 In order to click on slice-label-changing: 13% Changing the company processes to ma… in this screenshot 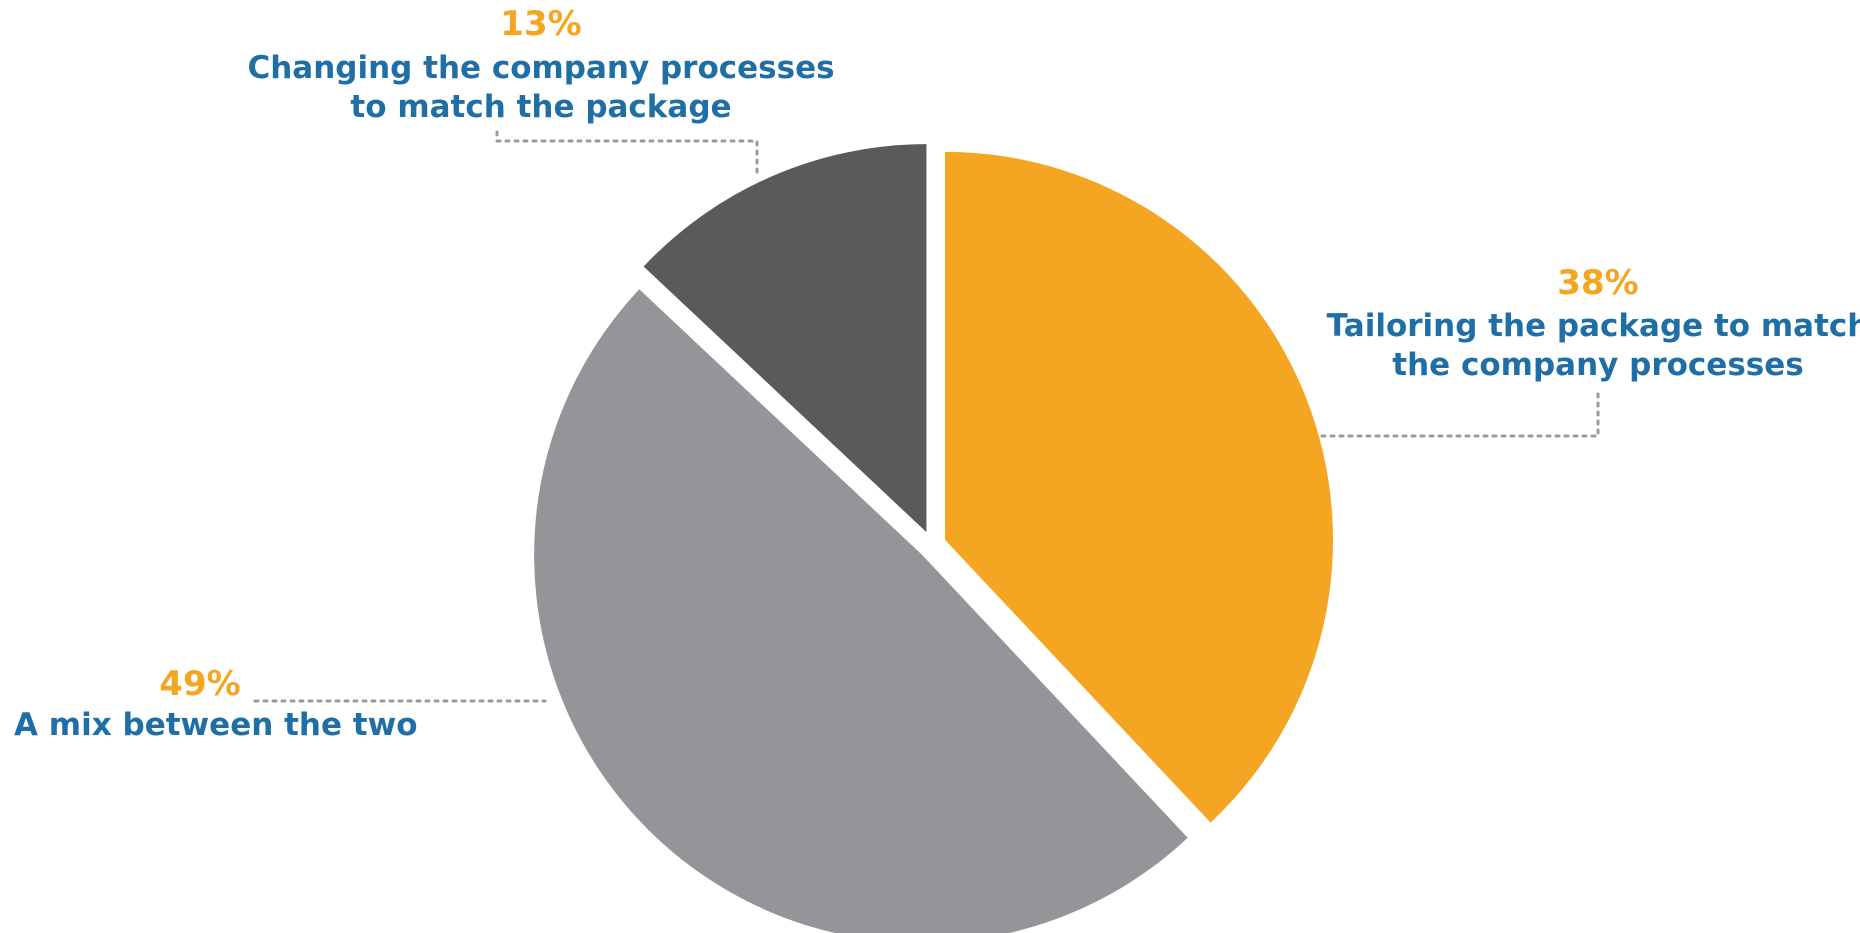, I will do `click(540, 64)`.